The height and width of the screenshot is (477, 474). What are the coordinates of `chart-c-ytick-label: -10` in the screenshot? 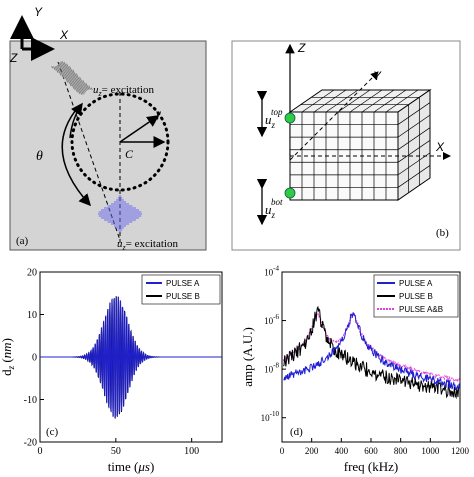 It's located at (30, 400).